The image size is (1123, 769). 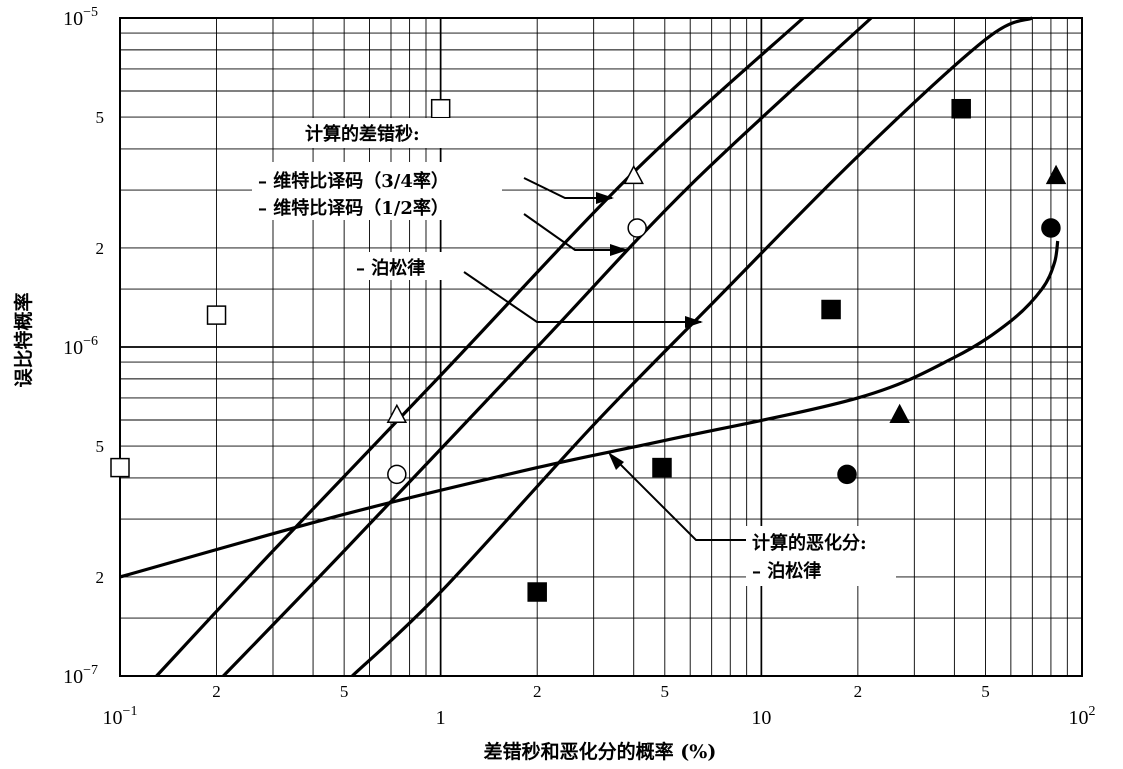 What do you see at coordinates (1082, 716) in the screenshot?
I see `x-tick-label: 10²` at bounding box center [1082, 716].